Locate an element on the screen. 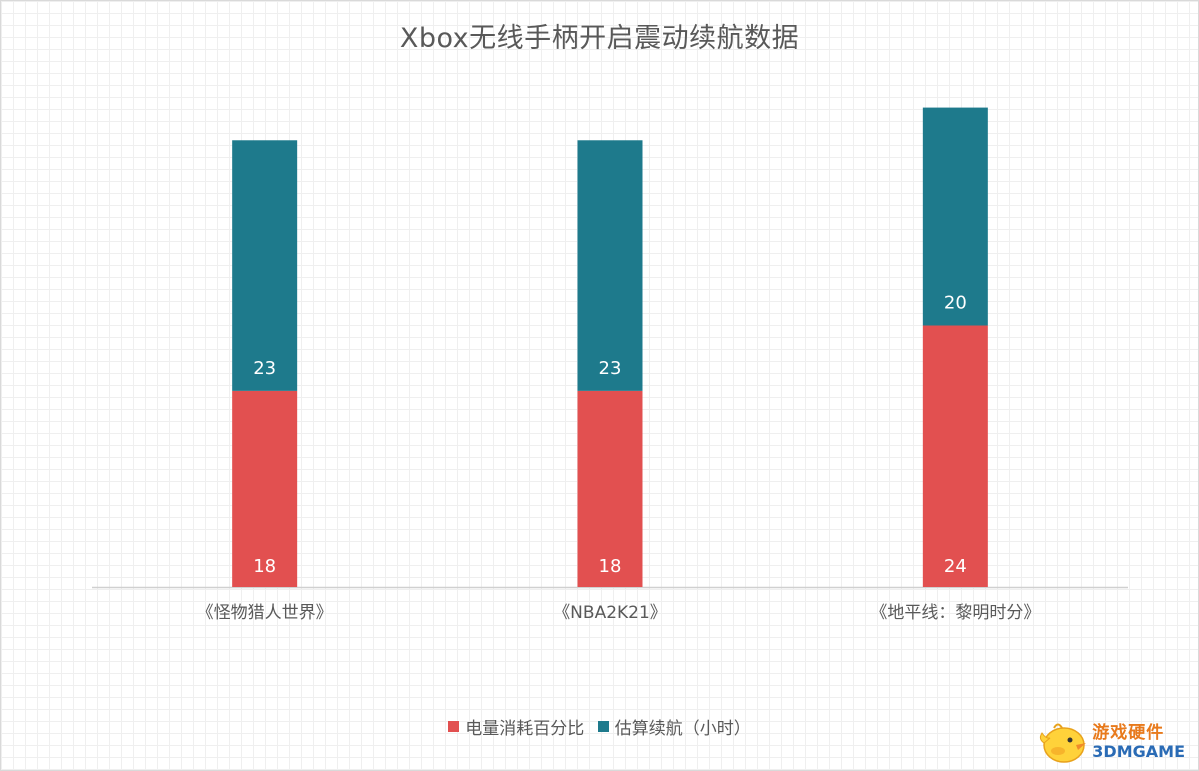 Image resolution: width=1199 pixels, height=771 pixels. data-label-battery-usage-3: 24 is located at coordinates (955, 566).